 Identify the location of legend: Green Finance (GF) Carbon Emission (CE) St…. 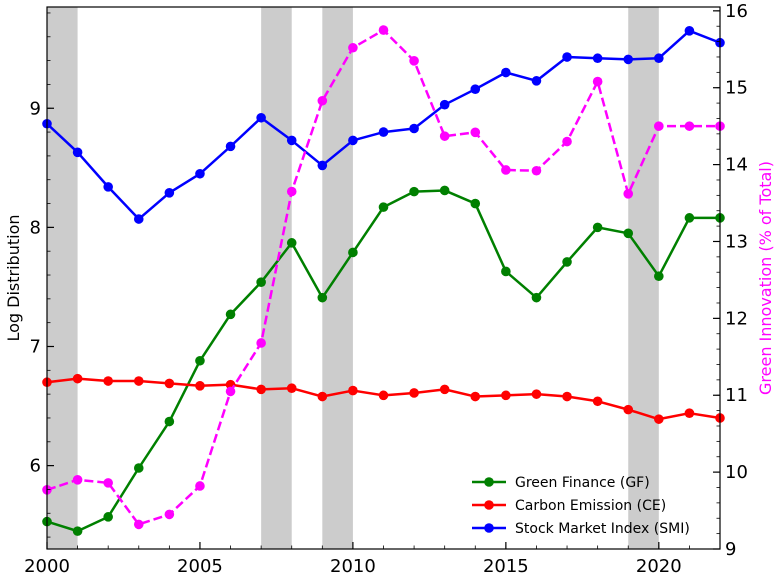
(581, 506).